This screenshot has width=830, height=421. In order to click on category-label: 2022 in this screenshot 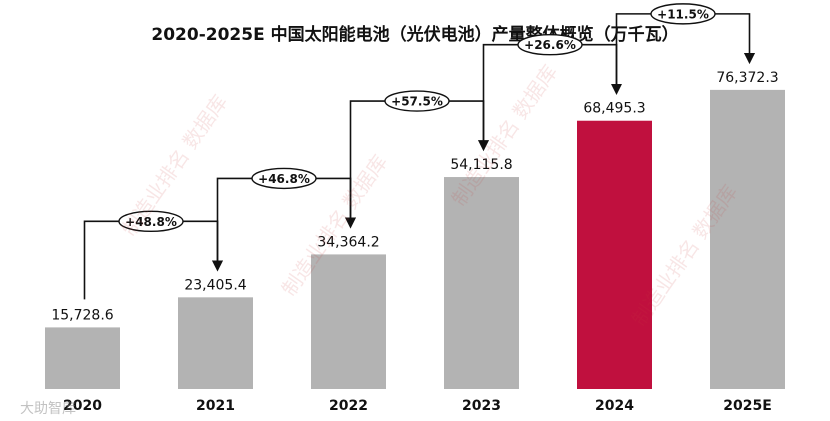, I will do `click(348, 406)`.